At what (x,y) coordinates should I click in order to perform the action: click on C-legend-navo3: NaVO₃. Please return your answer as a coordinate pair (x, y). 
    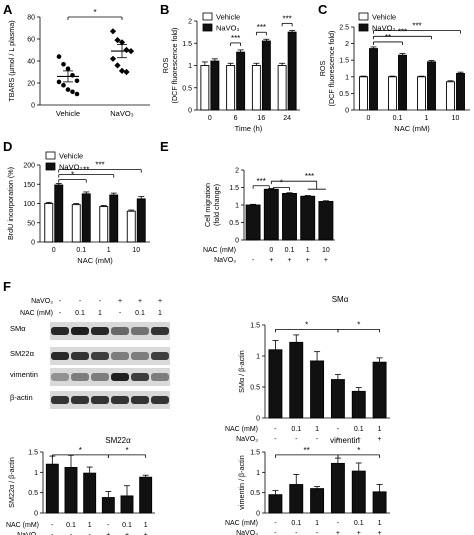
    Looking at the image, I should click on (383, 28).